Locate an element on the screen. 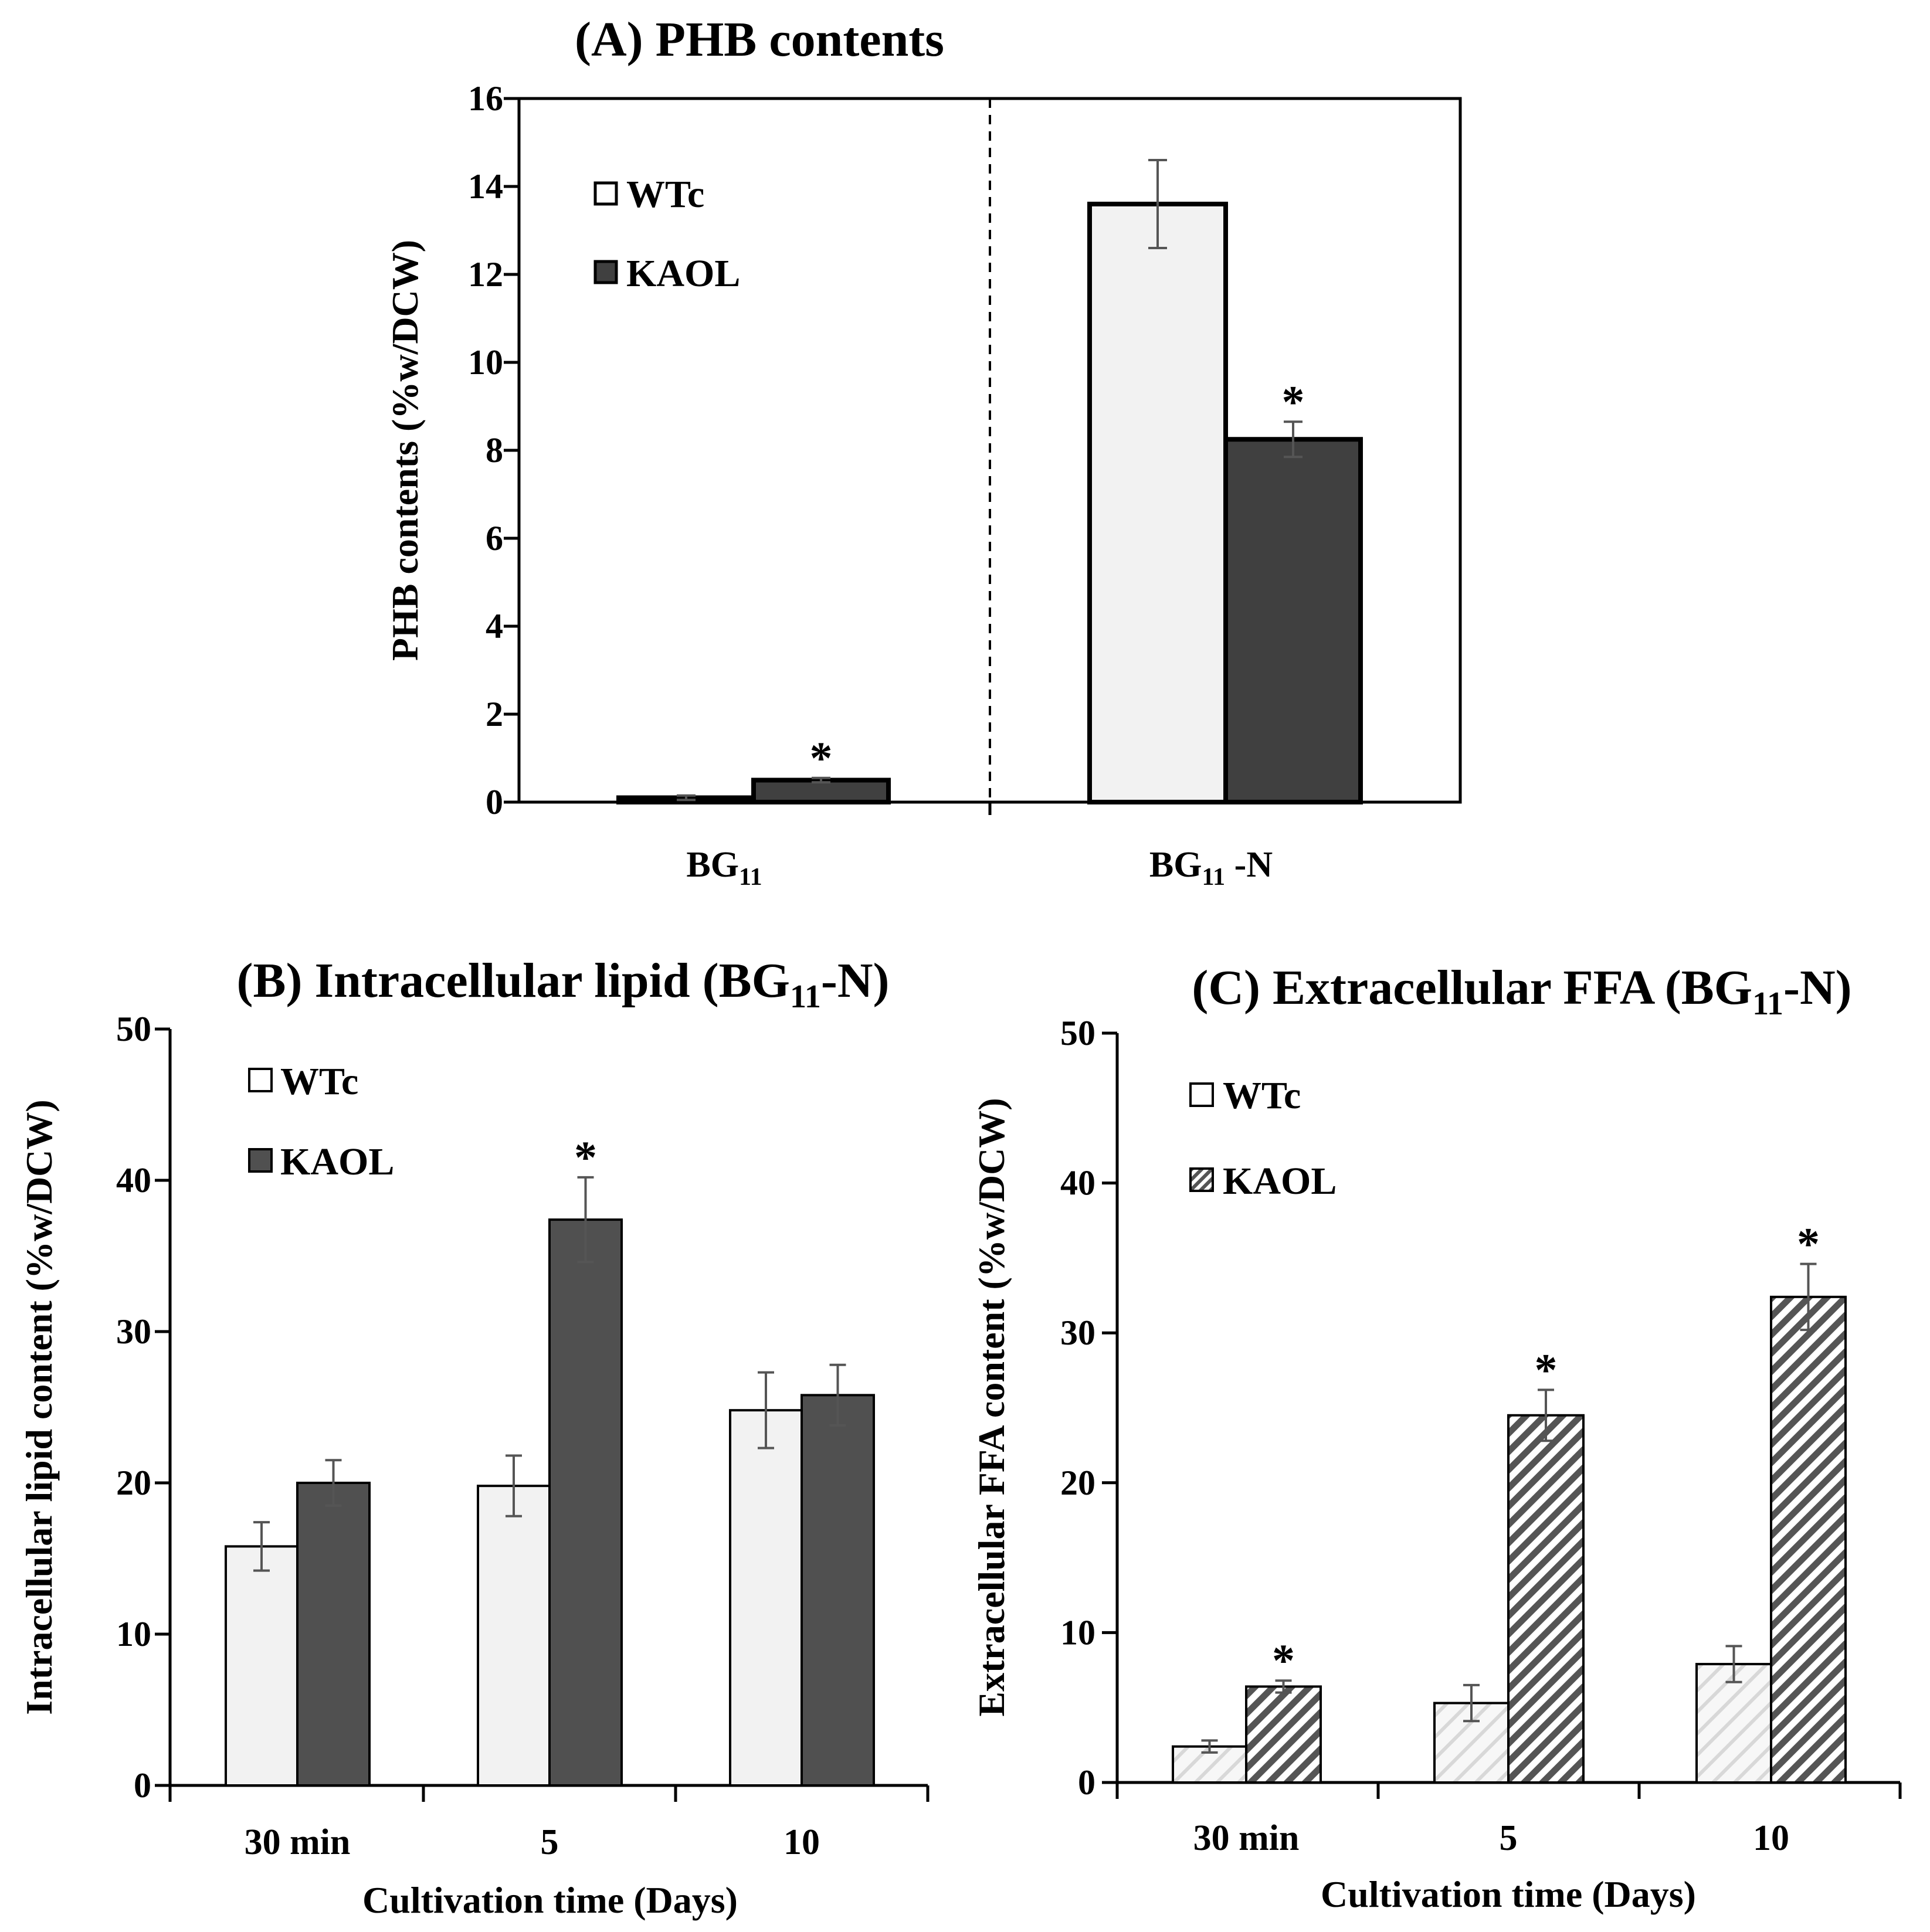 The width and height of the screenshot is (1930, 1932). y-tick-label: 4 is located at coordinates (494, 626).